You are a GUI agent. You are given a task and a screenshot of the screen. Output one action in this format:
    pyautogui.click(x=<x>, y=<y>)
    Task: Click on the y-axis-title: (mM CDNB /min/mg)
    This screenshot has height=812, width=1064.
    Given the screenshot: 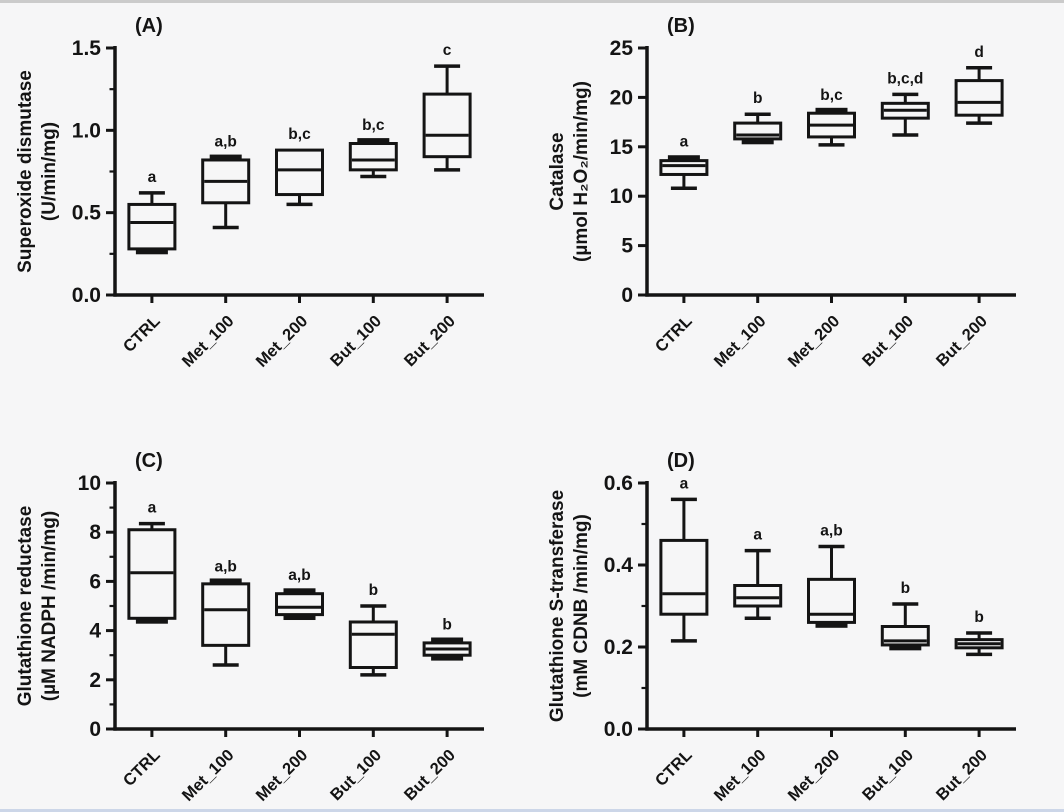 What is the action you would take?
    pyautogui.click(x=581, y=606)
    